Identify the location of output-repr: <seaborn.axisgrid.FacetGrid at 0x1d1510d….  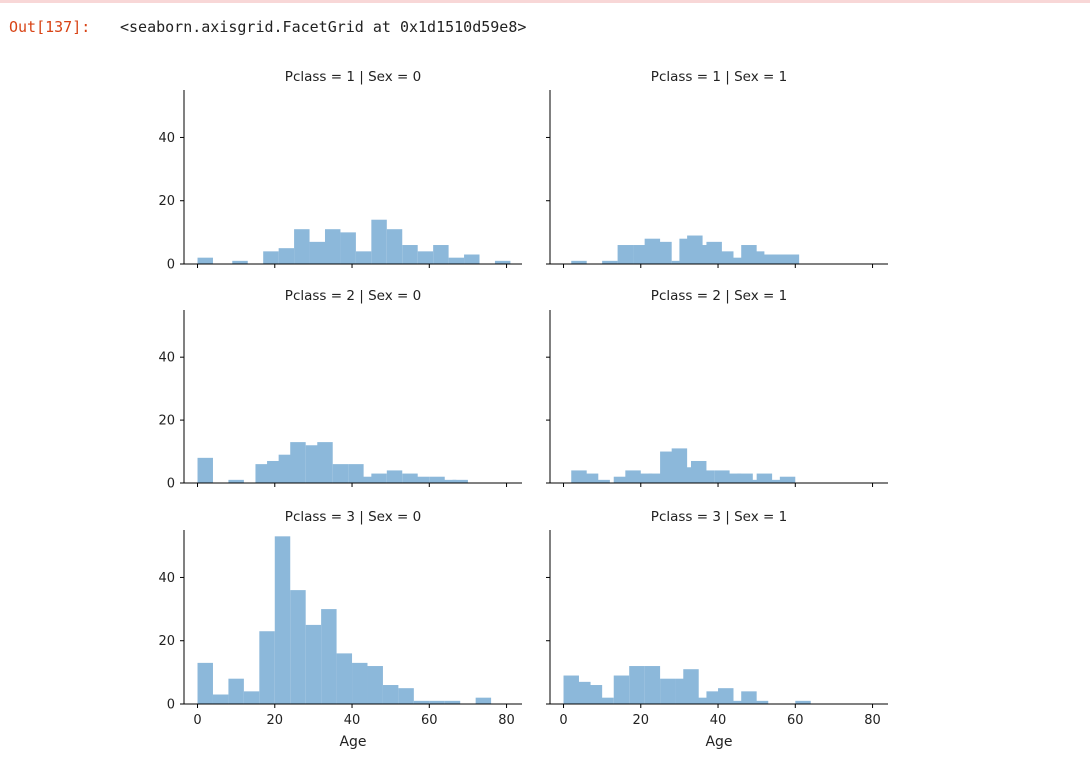
(323, 27).